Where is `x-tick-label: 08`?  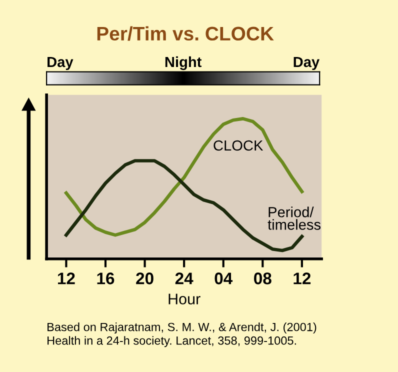
x-tick-label: 08 is located at coordinates (263, 278).